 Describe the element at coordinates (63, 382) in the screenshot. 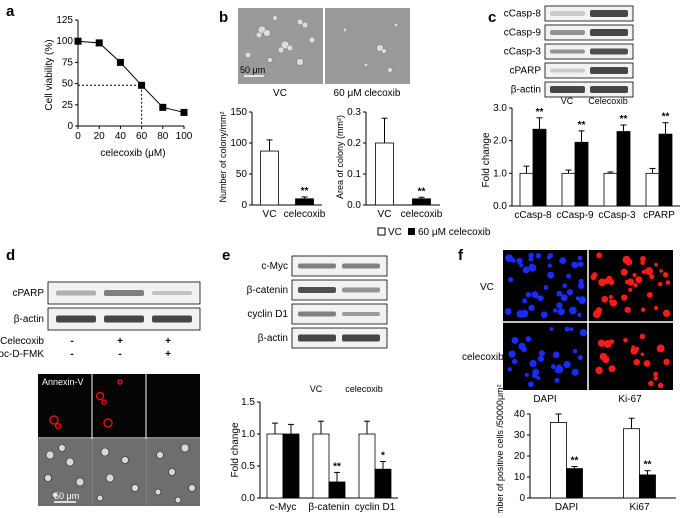

I see `annexin-label: Annexin-V` at that location.